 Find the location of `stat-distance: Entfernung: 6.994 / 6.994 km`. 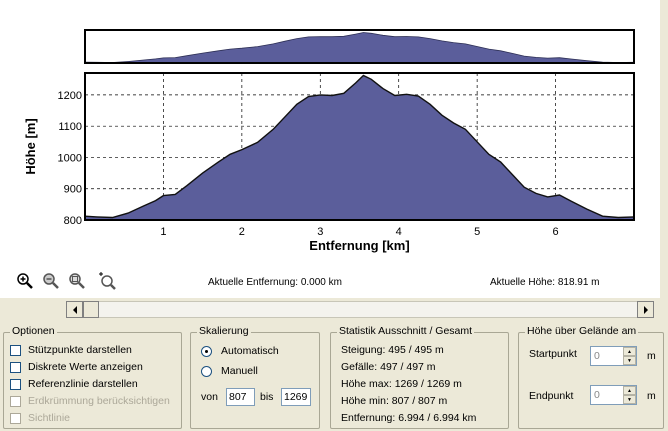

stat-distance: Entfernung: 6.994 / 6.994 km is located at coordinates (409, 418).